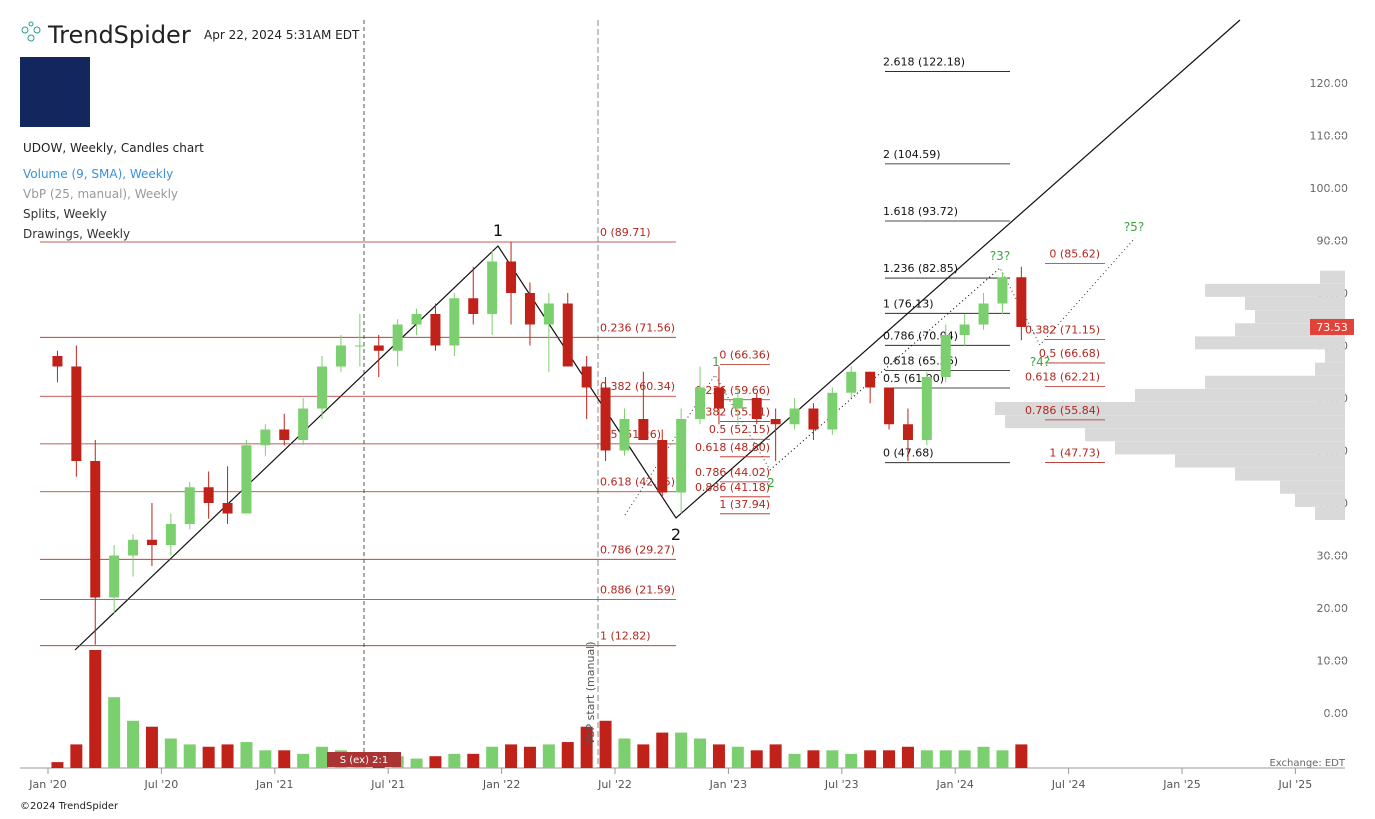 Image resolution: width=1375 pixels, height=819 pixels. What do you see at coordinates (1062, 376) in the screenshot?
I see `fib-label: 0.618 (62.21)` at bounding box center [1062, 376].